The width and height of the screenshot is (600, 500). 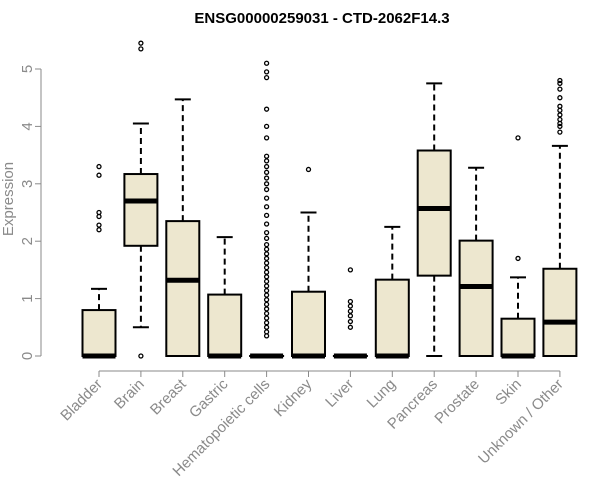 I want to click on y-tick-label: 3, so click(x=27, y=184).